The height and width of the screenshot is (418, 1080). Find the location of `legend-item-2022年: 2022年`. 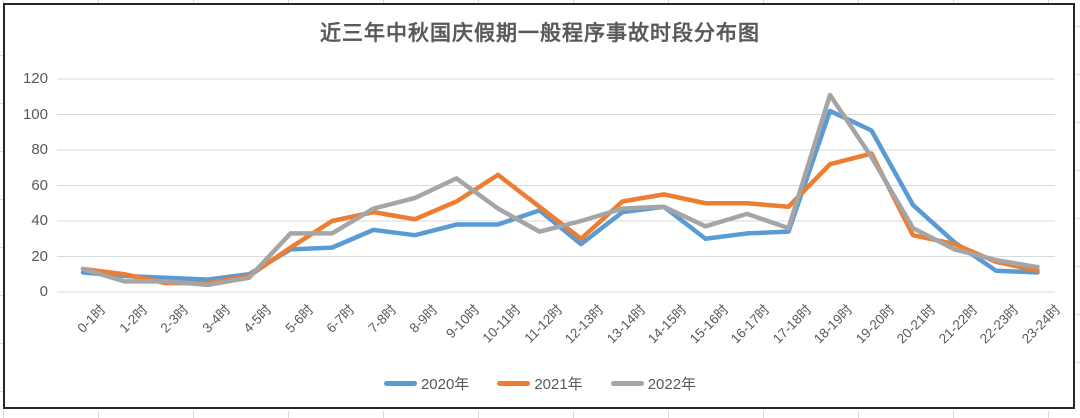

legend-item-2022年: 2022年 is located at coordinates (653, 383).